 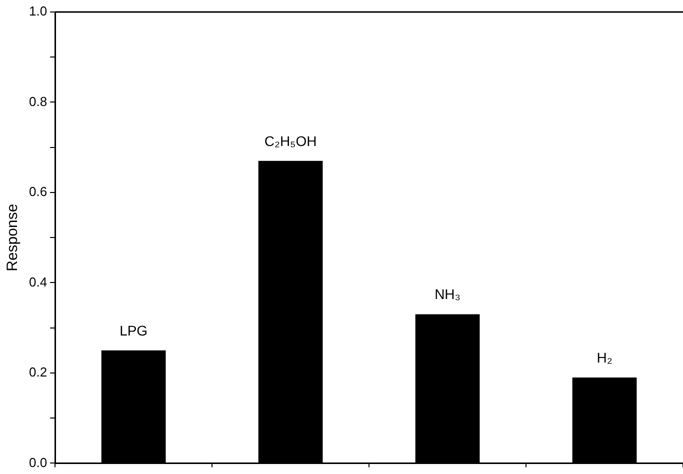 I want to click on x-tick-label: LPG, so click(x=134, y=330).